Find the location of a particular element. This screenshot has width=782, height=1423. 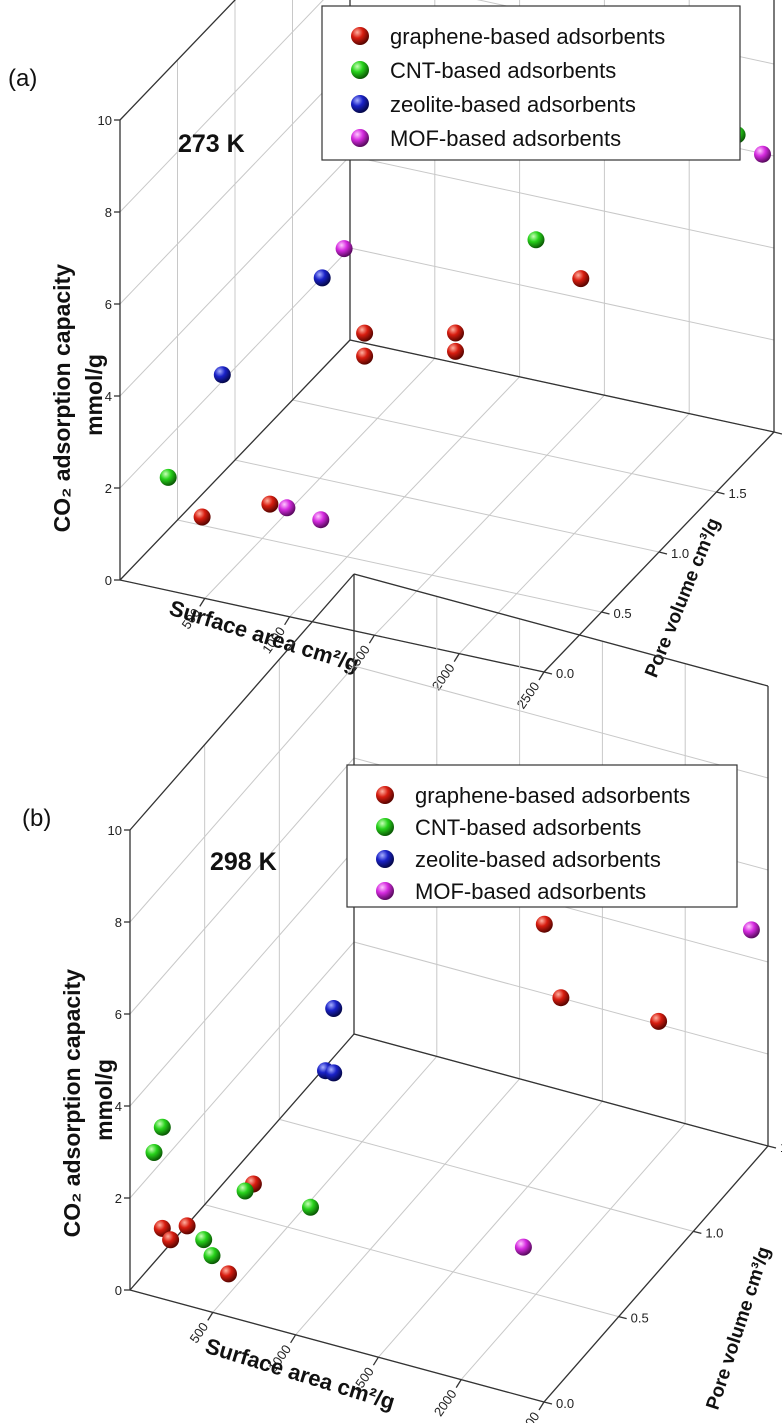

z-axis-title-line1: CO₂ adsorption capacity is located at coordinates (62, 398).